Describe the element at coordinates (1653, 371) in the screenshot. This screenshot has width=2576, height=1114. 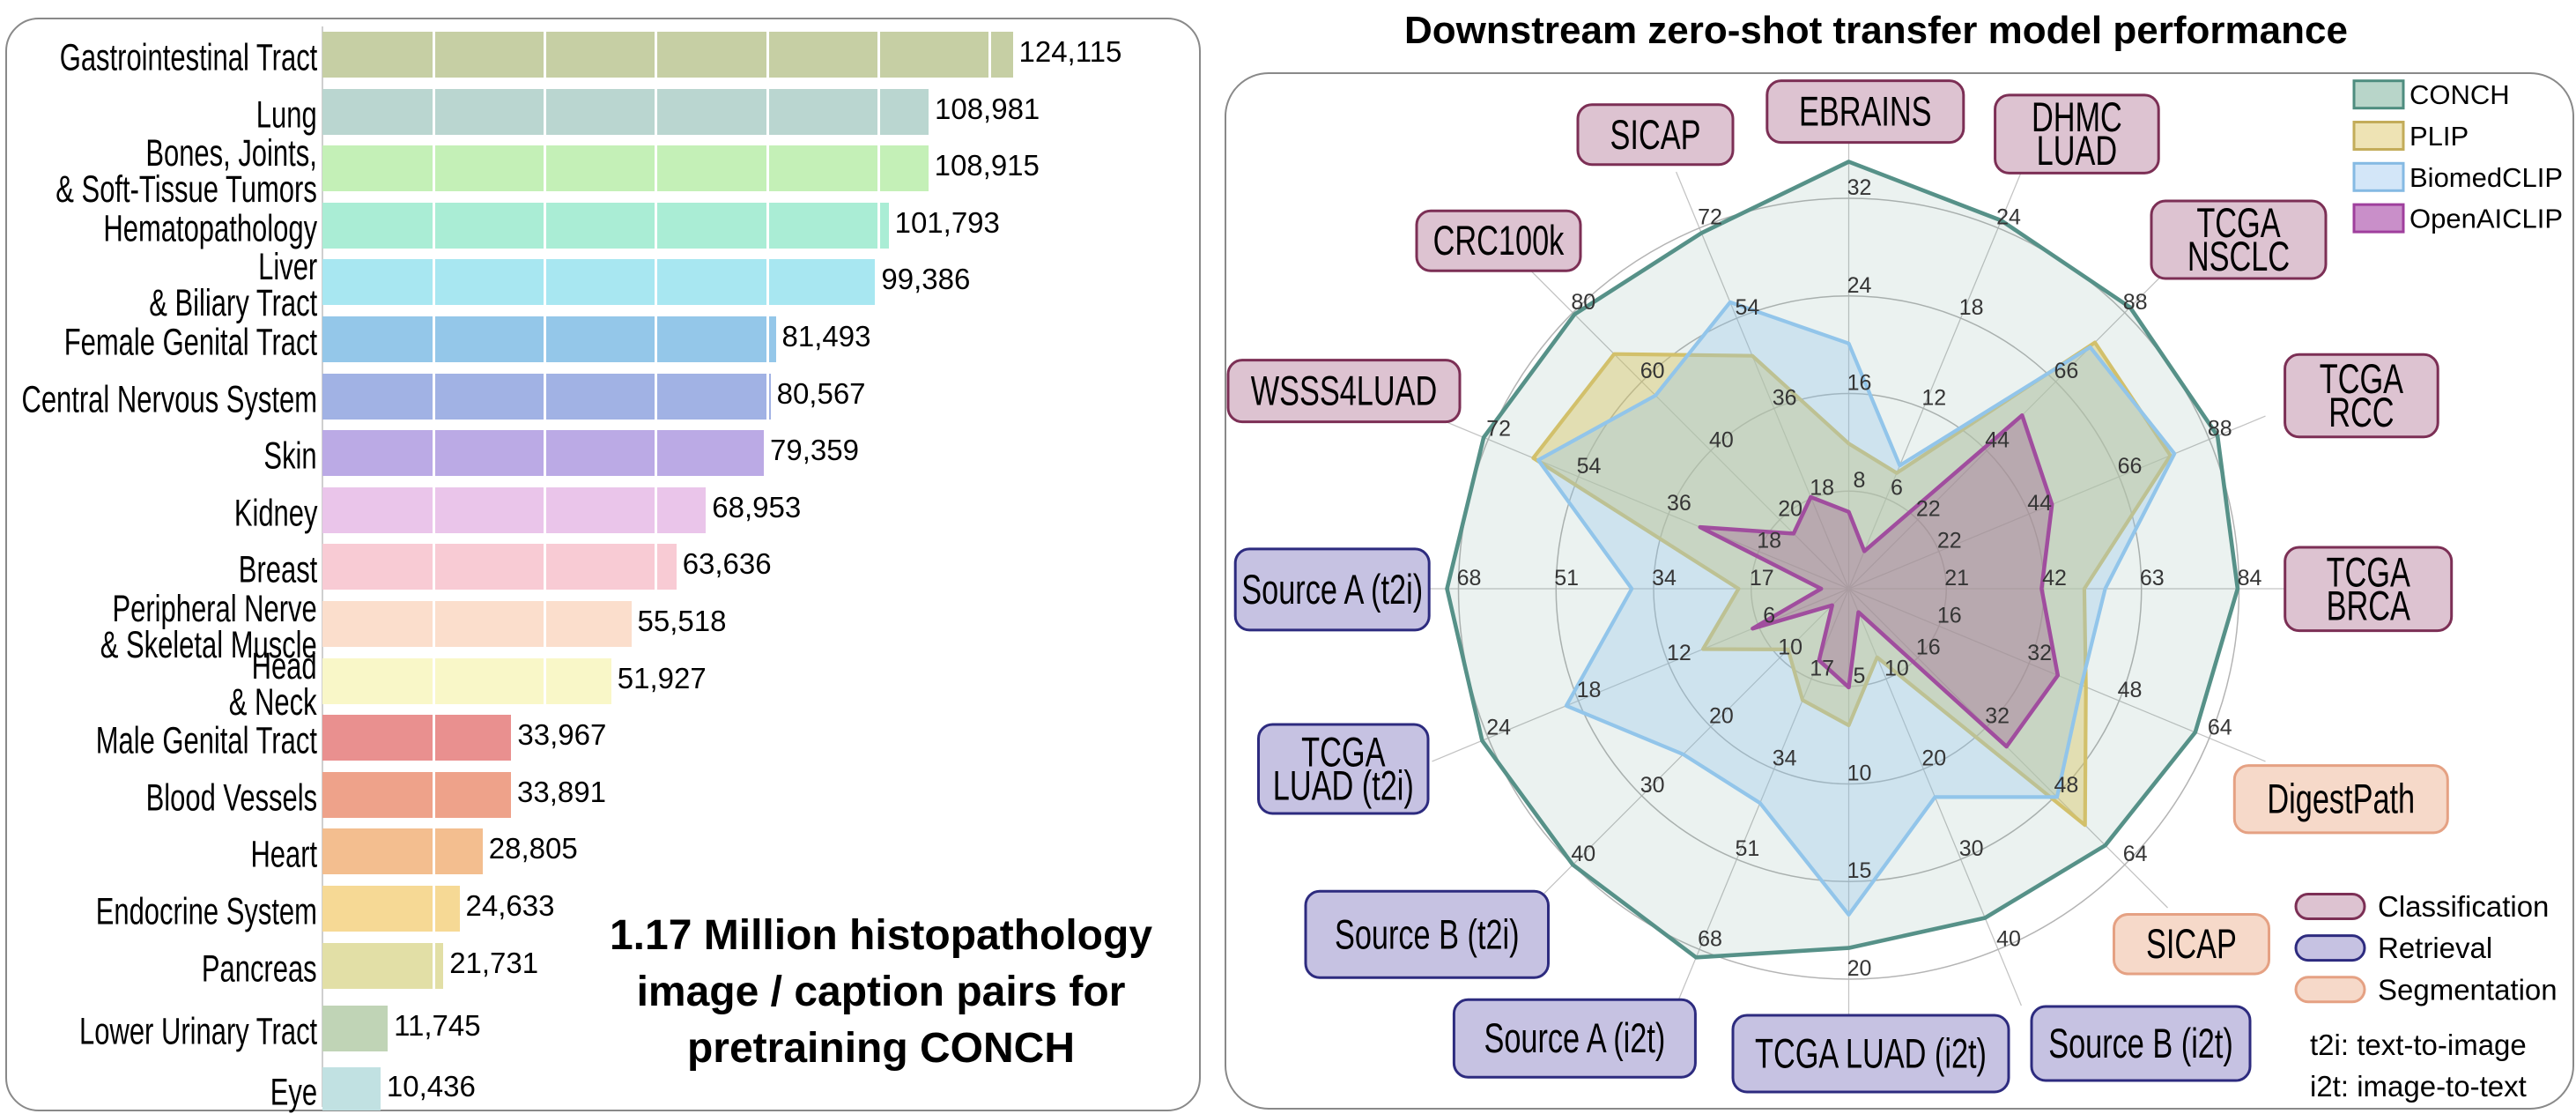
I see `svg-text: 60` at that location.